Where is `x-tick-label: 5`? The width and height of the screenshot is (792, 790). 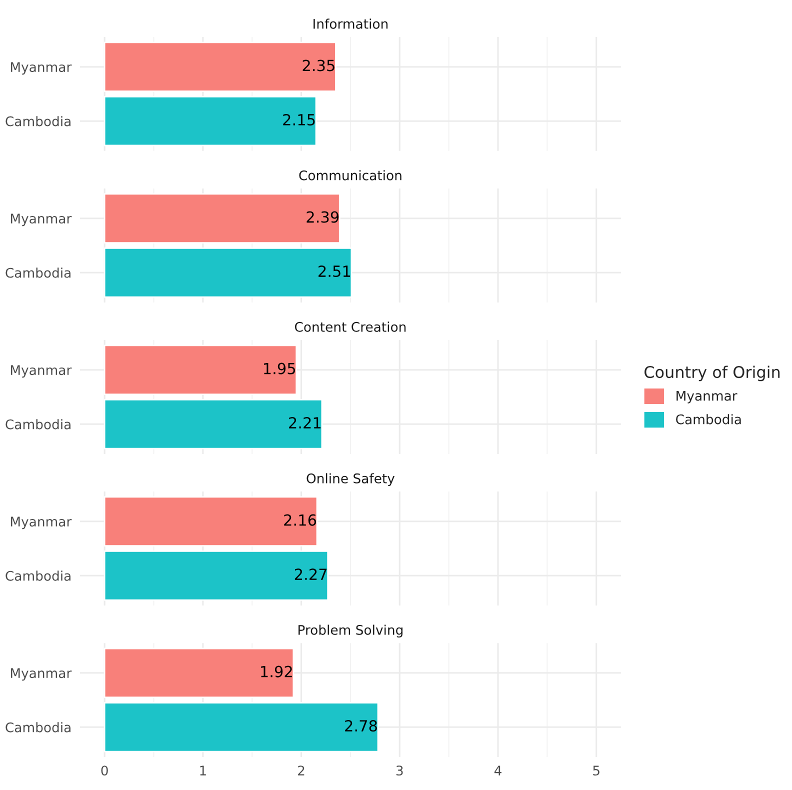
x-tick-label: 5 is located at coordinates (596, 771).